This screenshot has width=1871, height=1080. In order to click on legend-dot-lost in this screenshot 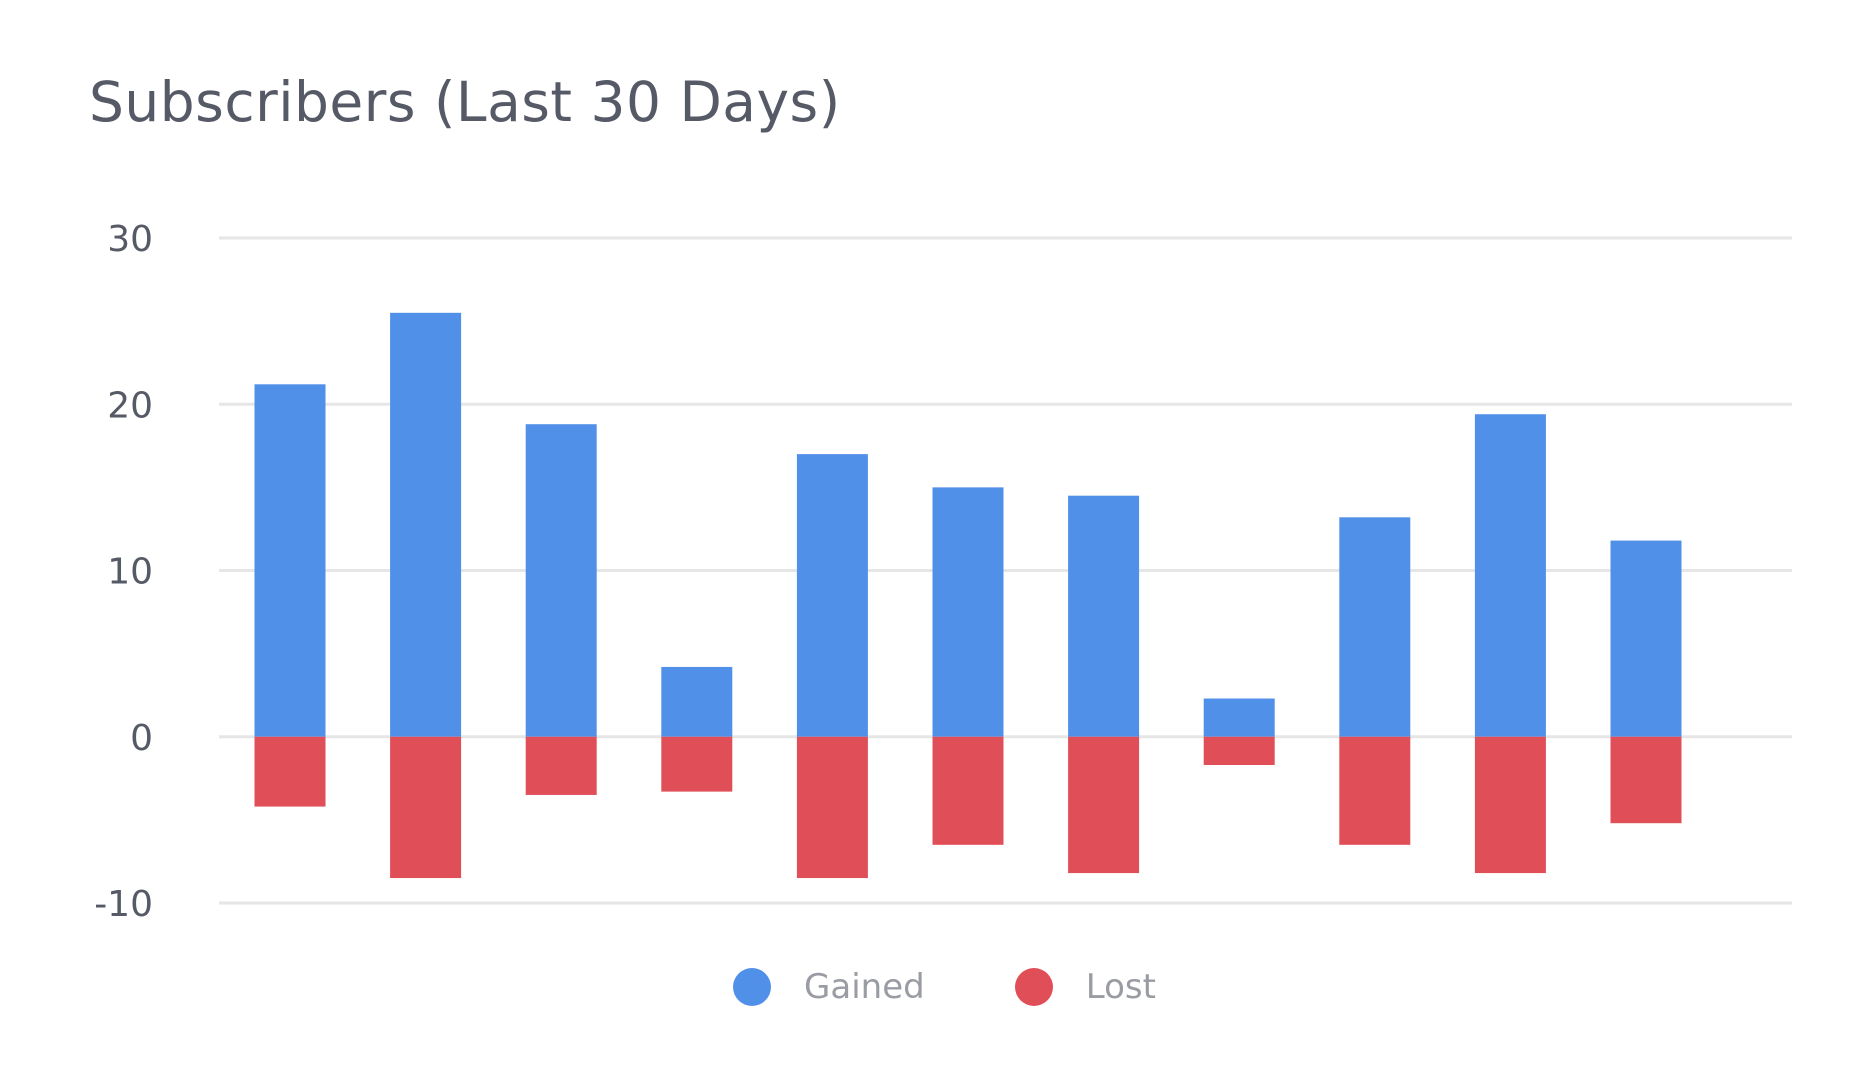, I will do `click(1033, 987)`.